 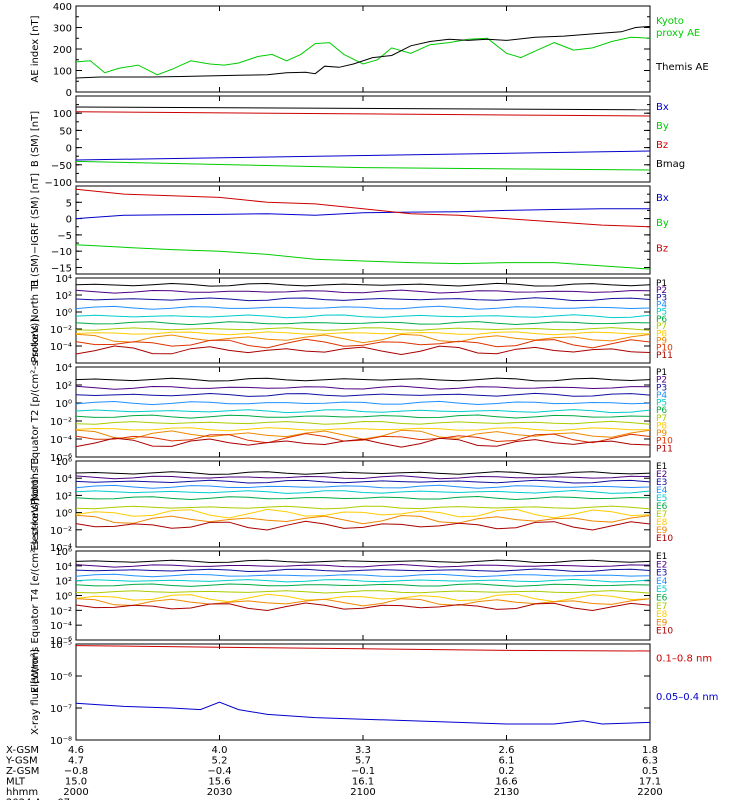 What do you see at coordinates (219, 782) in the screenshot?
I see `x-tick-value: 15.6` at bounding box center [219, 782].